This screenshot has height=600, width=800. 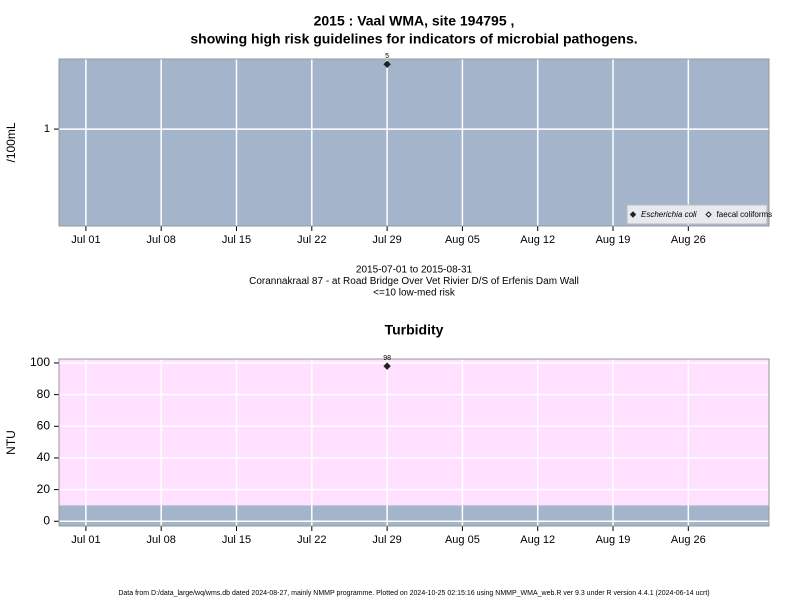 I want to click on data-label: 98, so click(x=387, y=358).